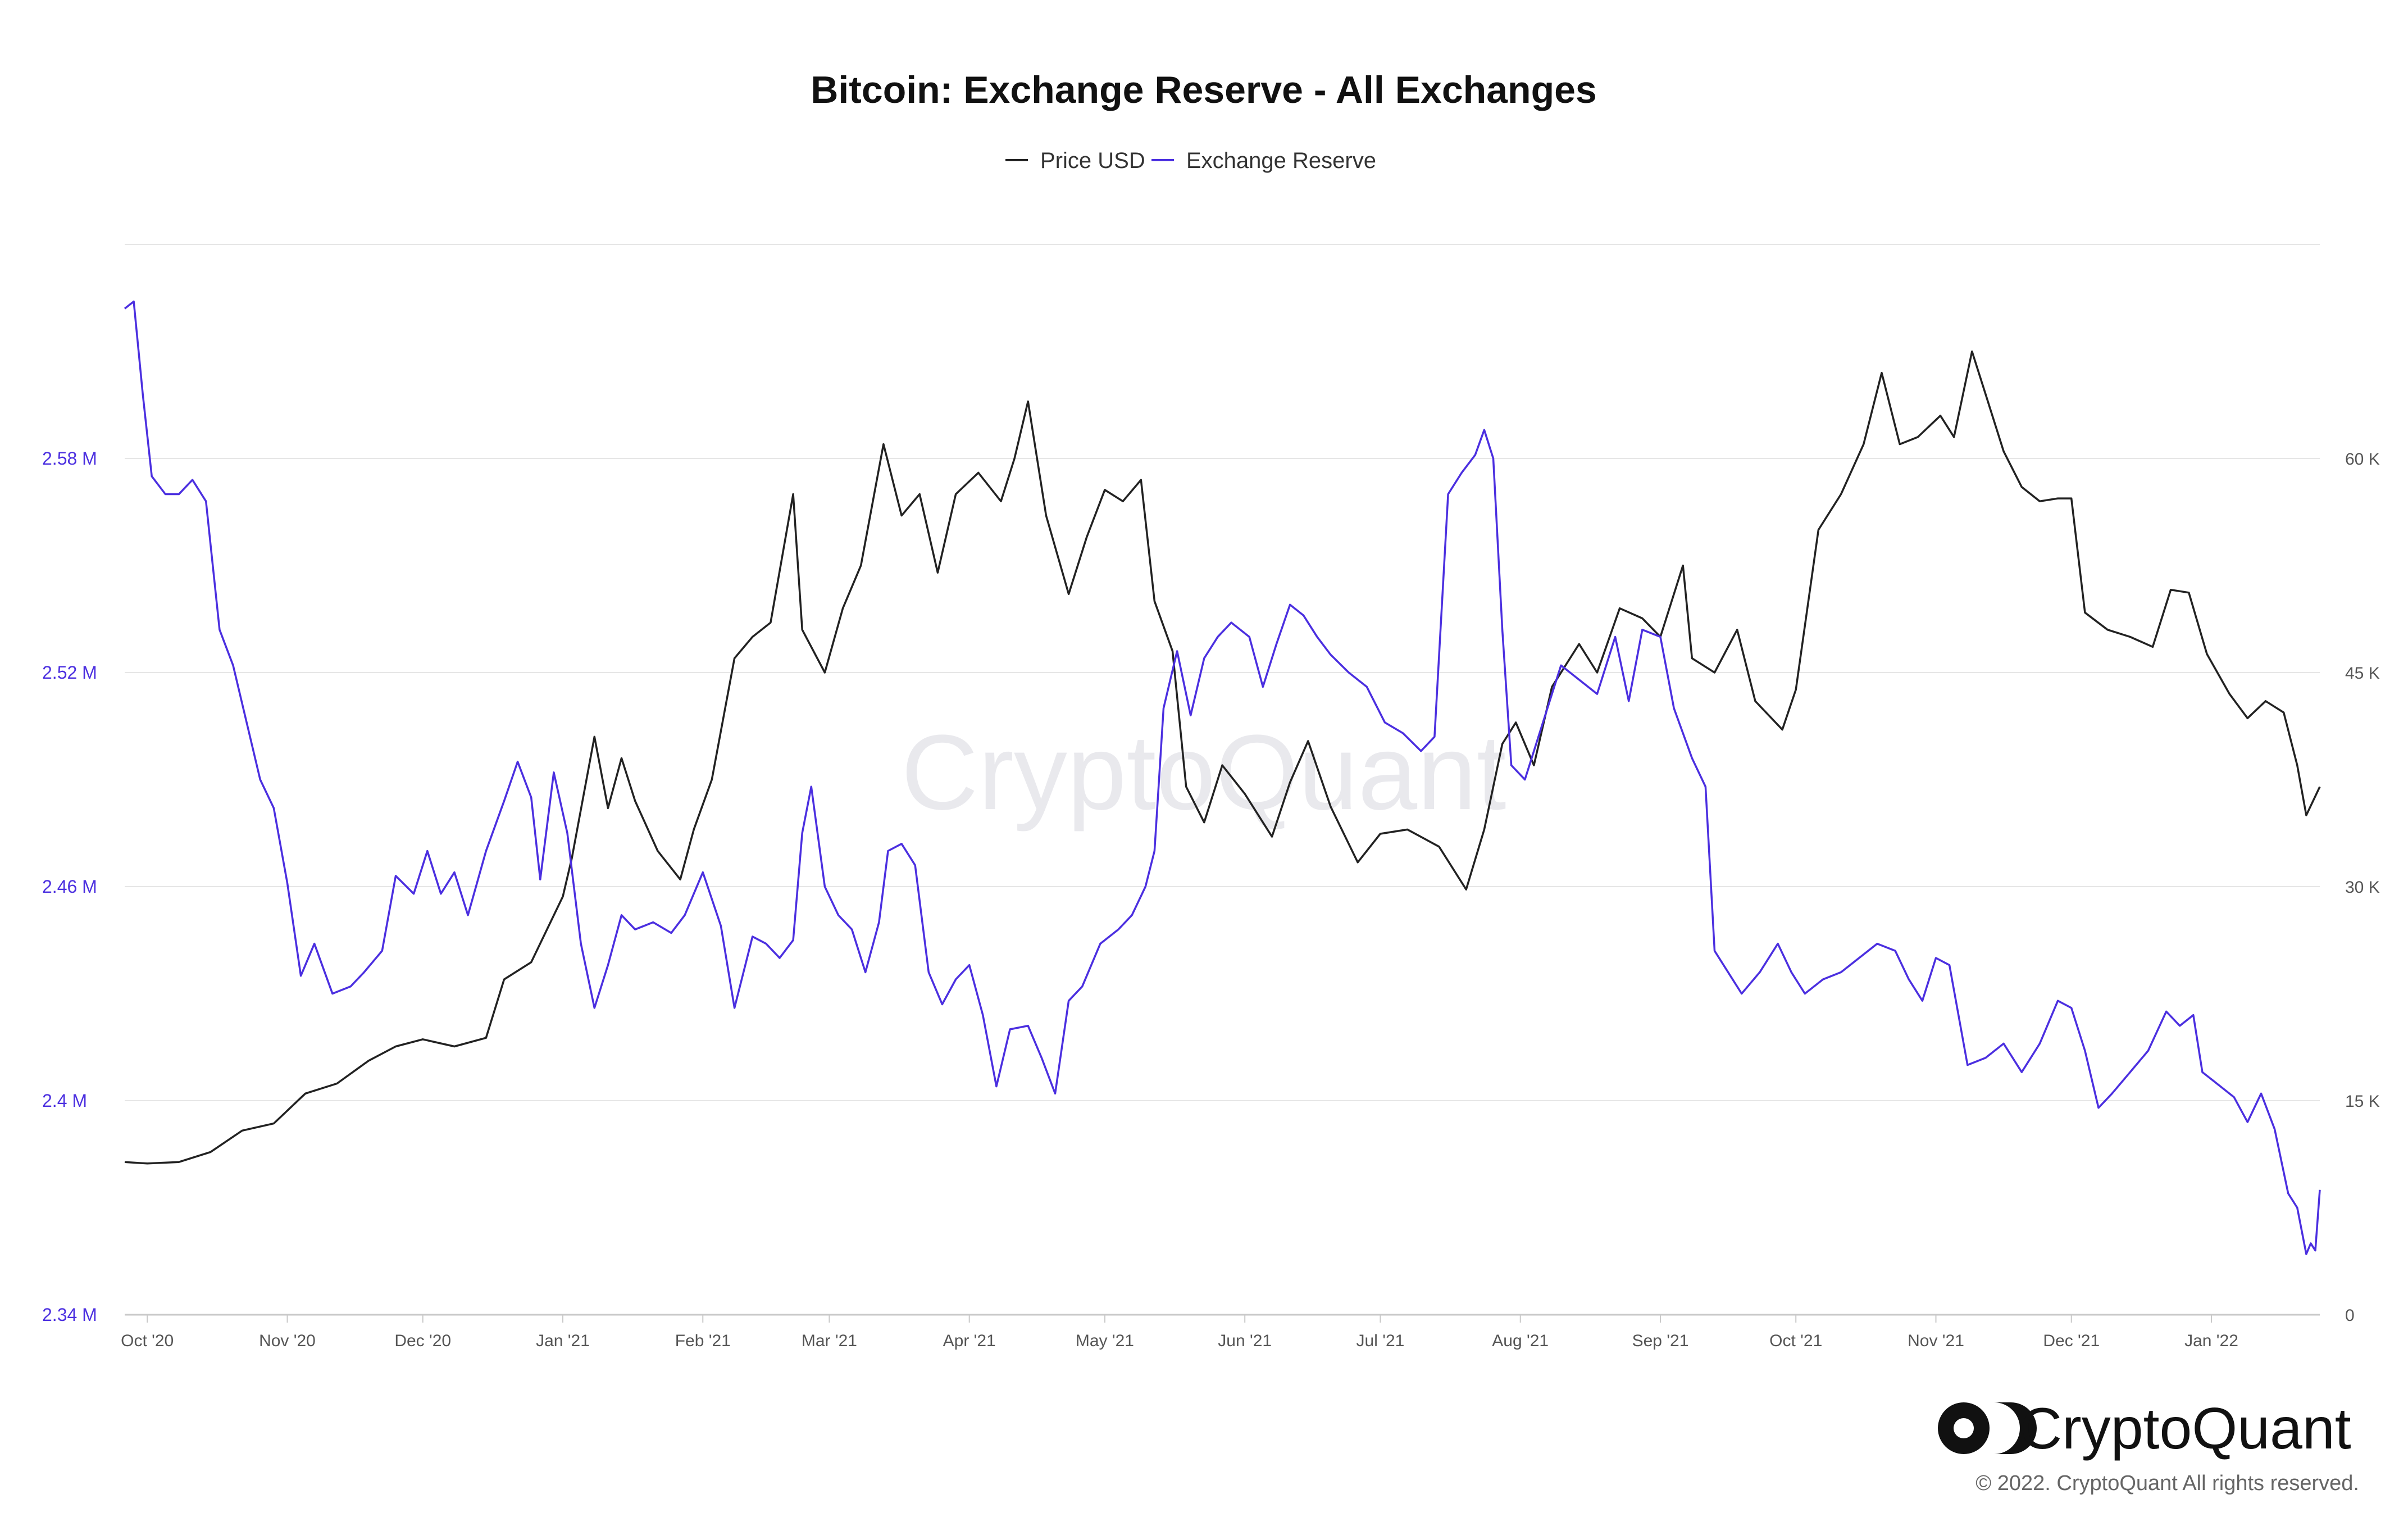 This screenshot has width=2408, height=1517. I want to click on x-tick-label: Feb '21, so click(703, 1341).